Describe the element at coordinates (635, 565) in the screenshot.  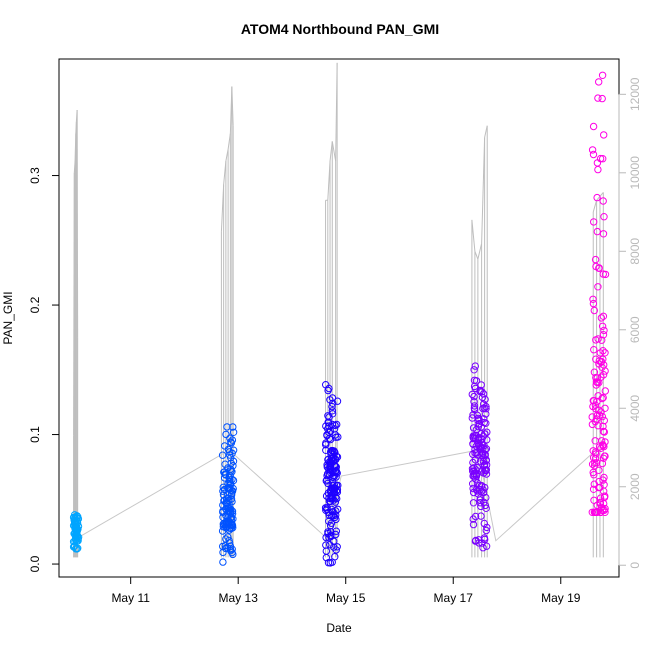
I see `y2-tick-label: 0` at that location.